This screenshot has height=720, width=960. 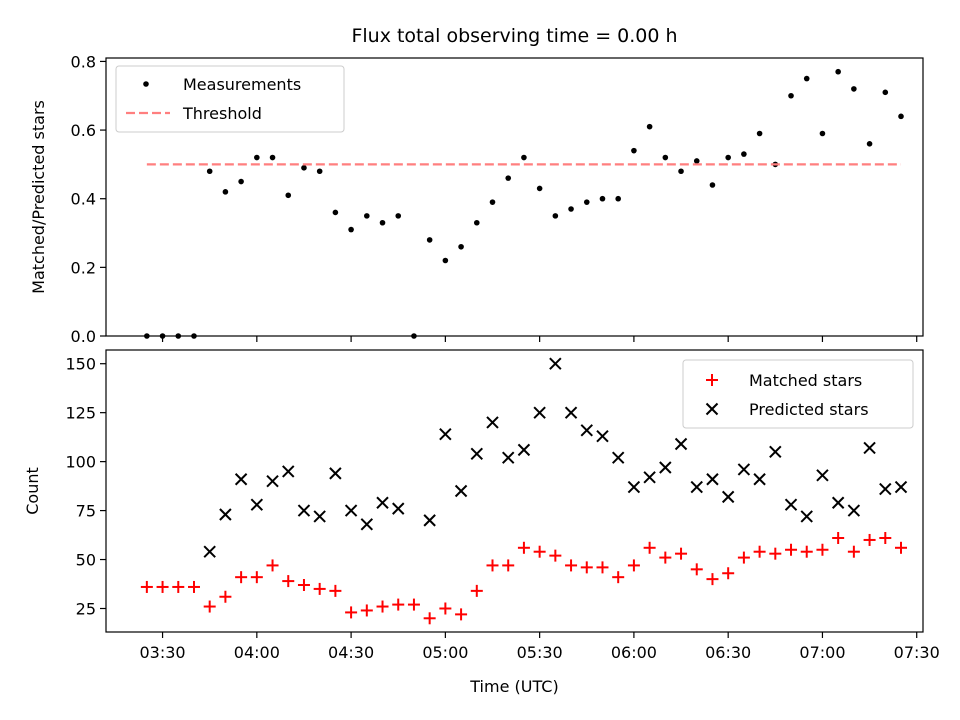 What do you see at coordinates (513, 686) in the screenshot?
I see `x-axis-label: Time (UTC)` at bounding box center [513, 686].